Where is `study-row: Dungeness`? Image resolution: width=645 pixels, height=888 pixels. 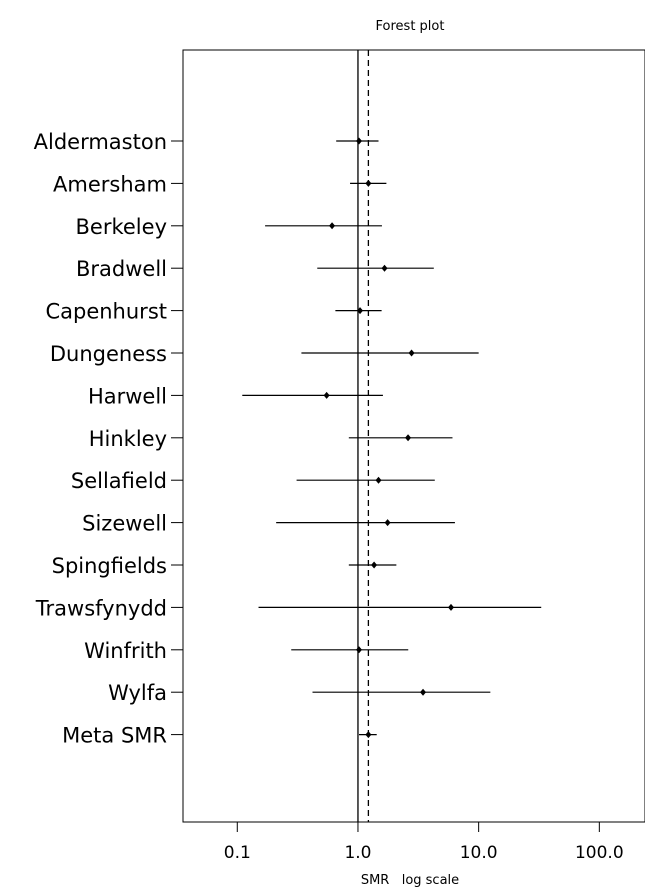
study-row: Dungeness is located at coordinates (264, 354).